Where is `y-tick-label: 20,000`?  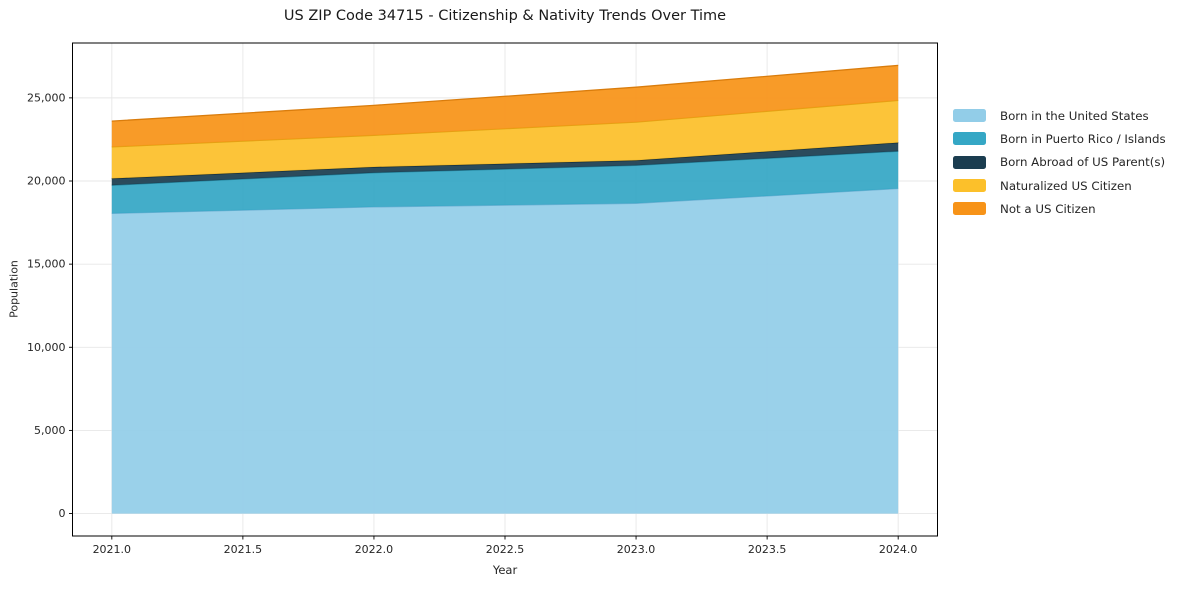
y-tick-label: 20,000 is located at coordinates (46, 181).